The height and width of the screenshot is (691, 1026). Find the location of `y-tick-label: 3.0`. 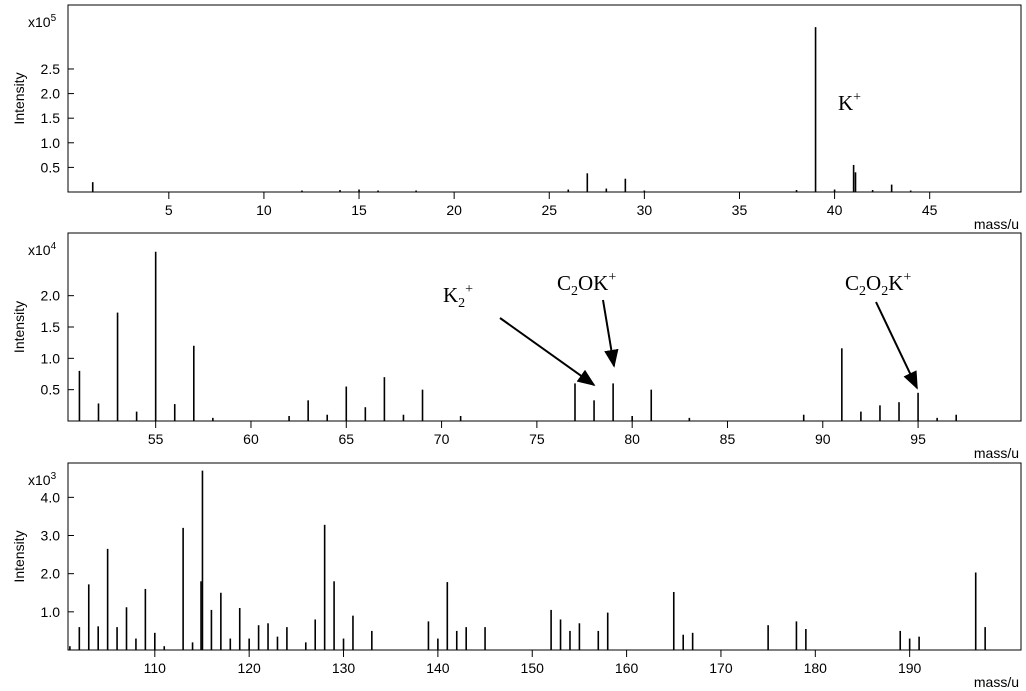

y-tick-label: 3.0 is located at coordinates (51, 536).